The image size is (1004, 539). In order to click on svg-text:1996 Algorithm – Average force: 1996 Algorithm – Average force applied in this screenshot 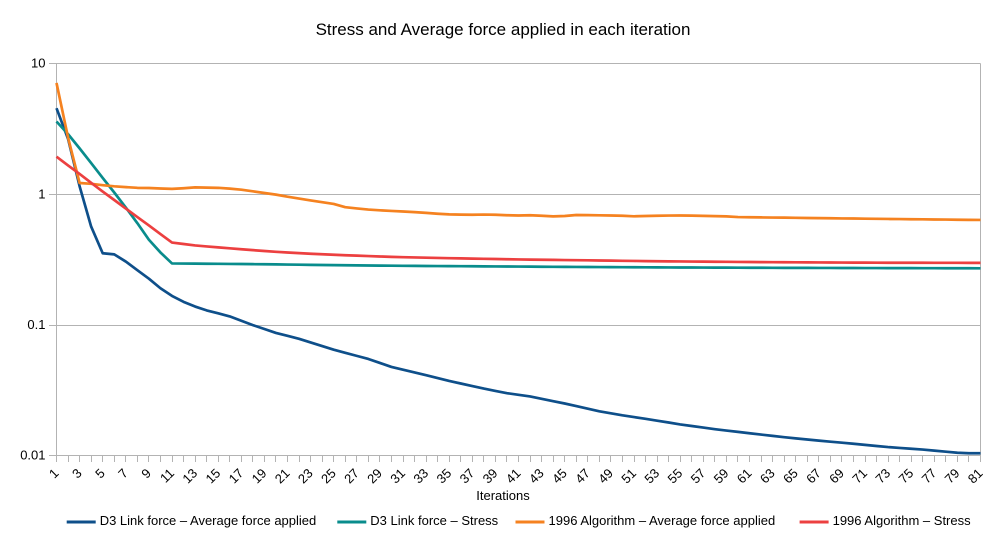, I will do `click(662, 520)`.